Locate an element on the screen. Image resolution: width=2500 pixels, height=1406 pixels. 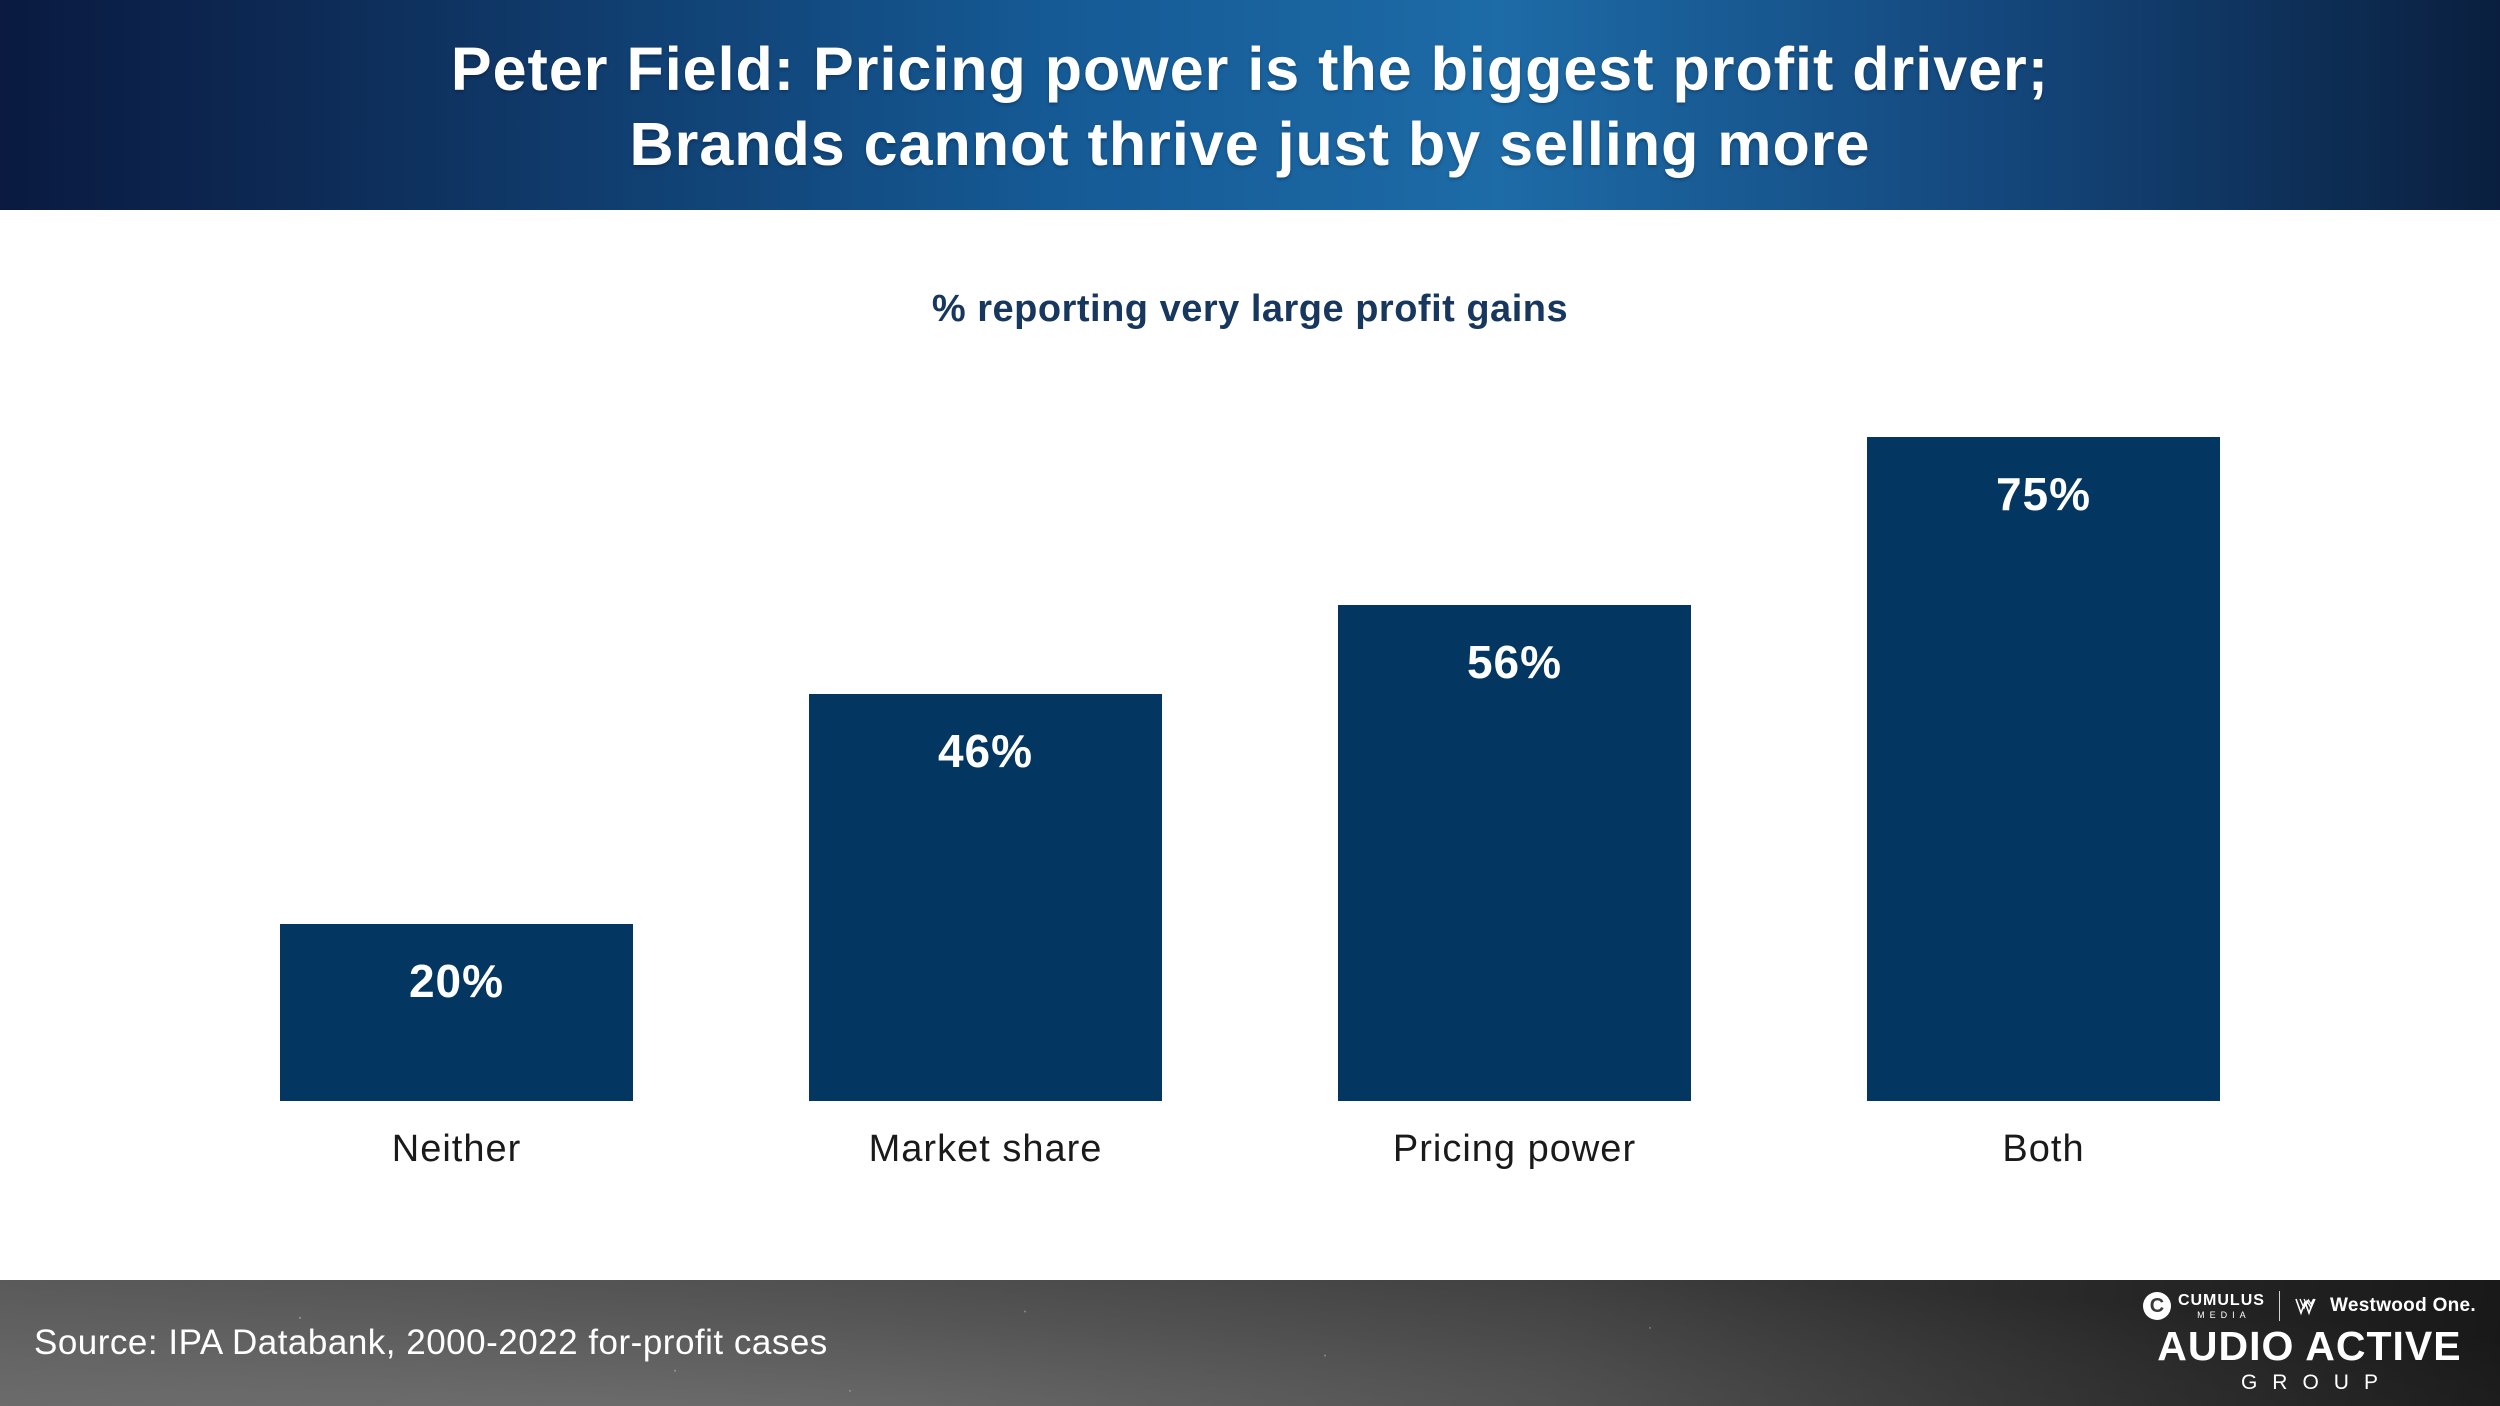
bar-value-label: 46% is located at coordinates (985, 751).